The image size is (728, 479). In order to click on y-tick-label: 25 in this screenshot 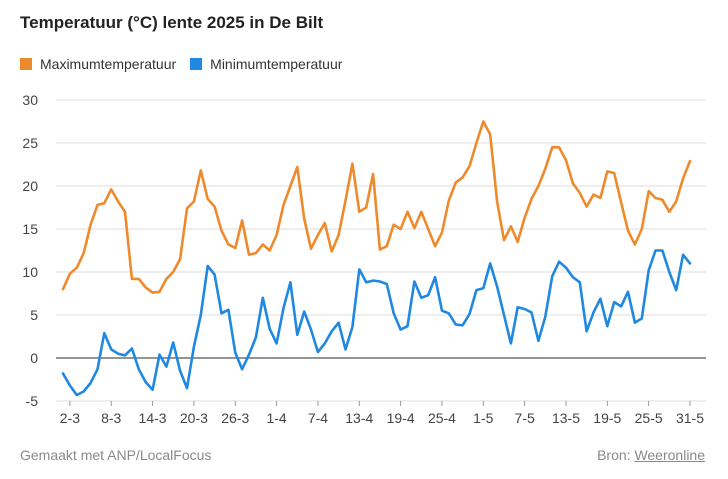, I will do `click(30, 143)`.